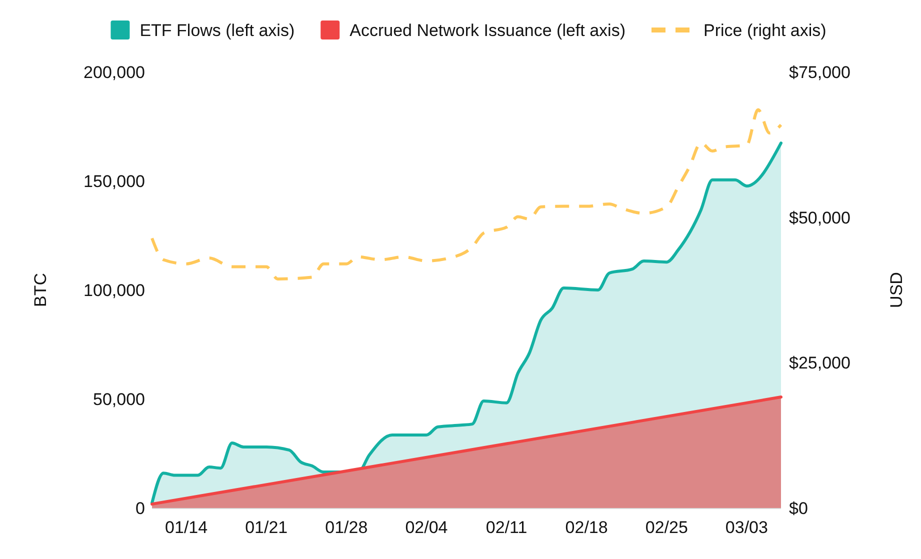 The height and width of the screenshot is (559, 921). I want to click on x-tick-label: 02/11, so click(507, 527).